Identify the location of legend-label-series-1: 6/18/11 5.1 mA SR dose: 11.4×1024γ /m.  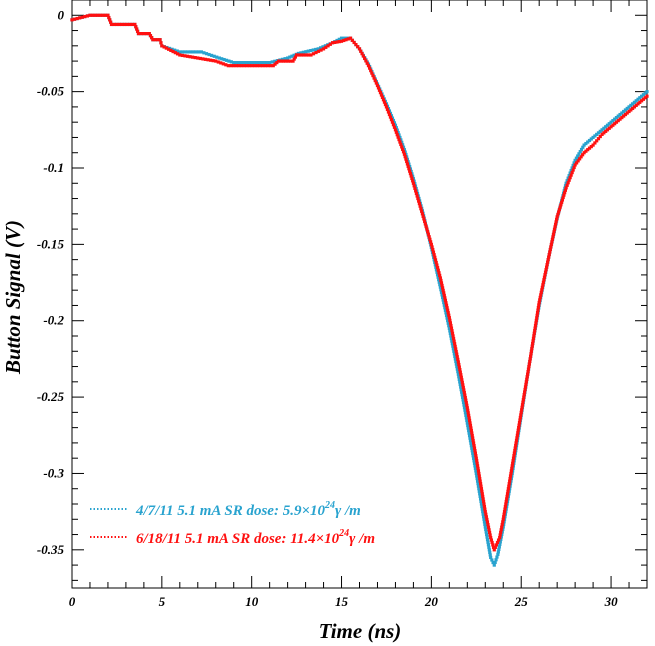
(255, 537).